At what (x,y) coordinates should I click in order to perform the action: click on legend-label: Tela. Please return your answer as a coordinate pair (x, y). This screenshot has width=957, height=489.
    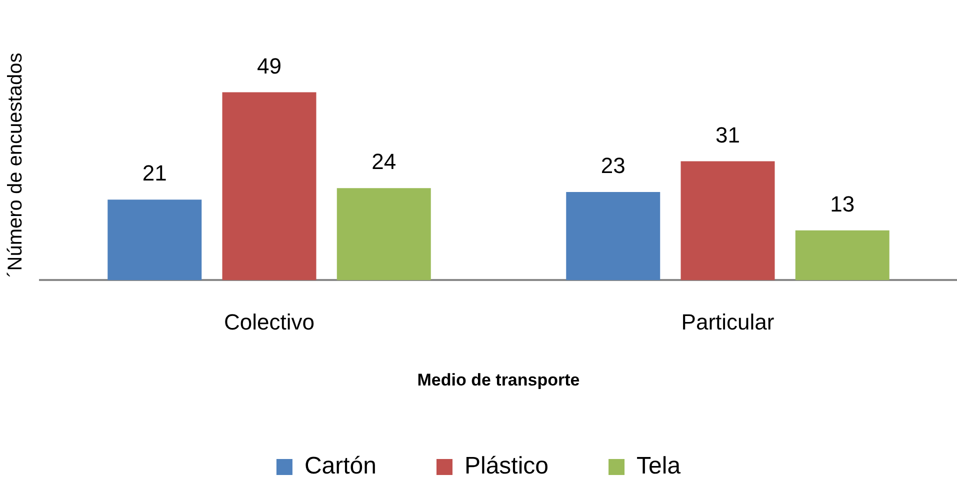
    Looking at the image, I should click on (659, 466).